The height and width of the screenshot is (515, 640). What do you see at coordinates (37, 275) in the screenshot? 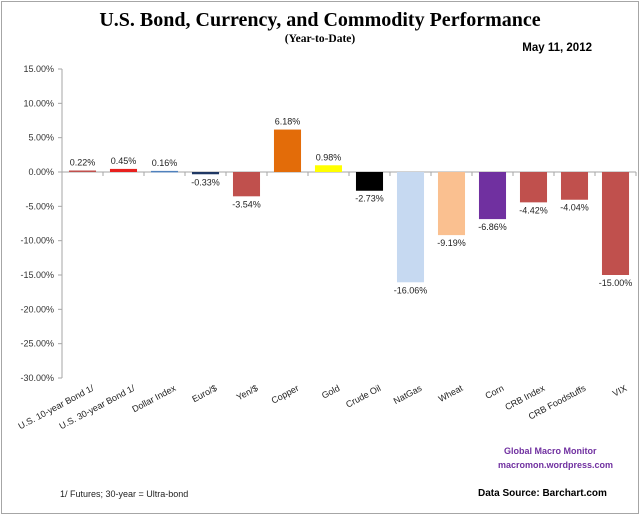
I see `y-tick-label: -15.00%` at bounding box center [37, 275].